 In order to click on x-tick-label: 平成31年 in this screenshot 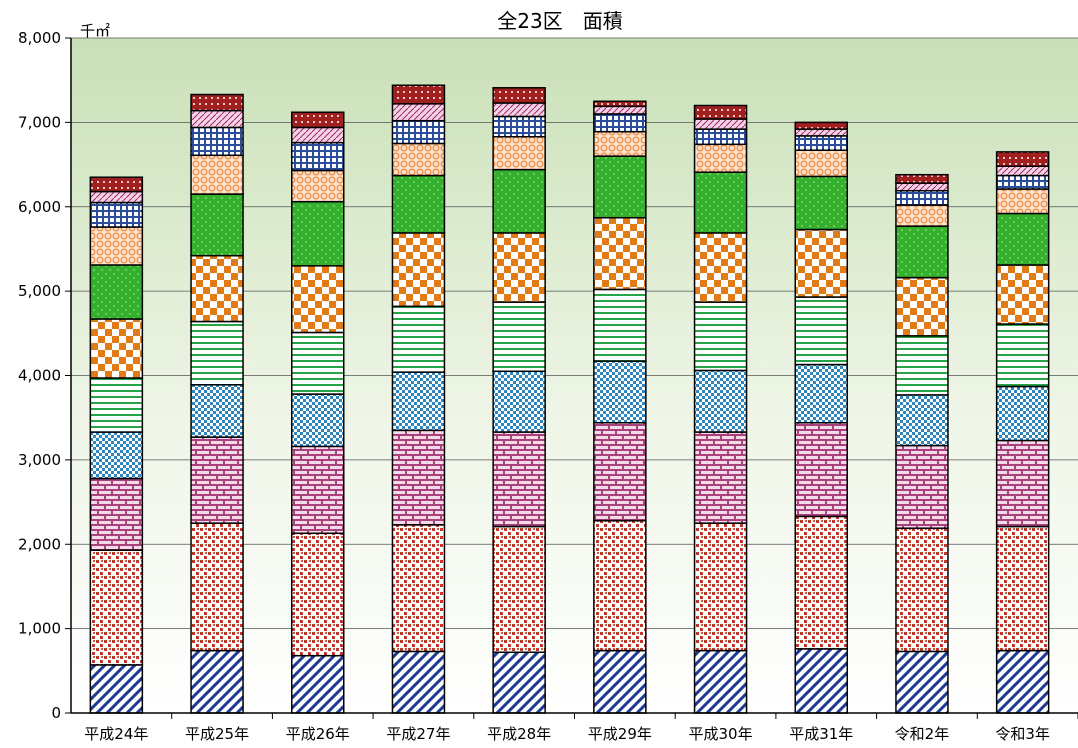, I will do `click(821, 734)`.